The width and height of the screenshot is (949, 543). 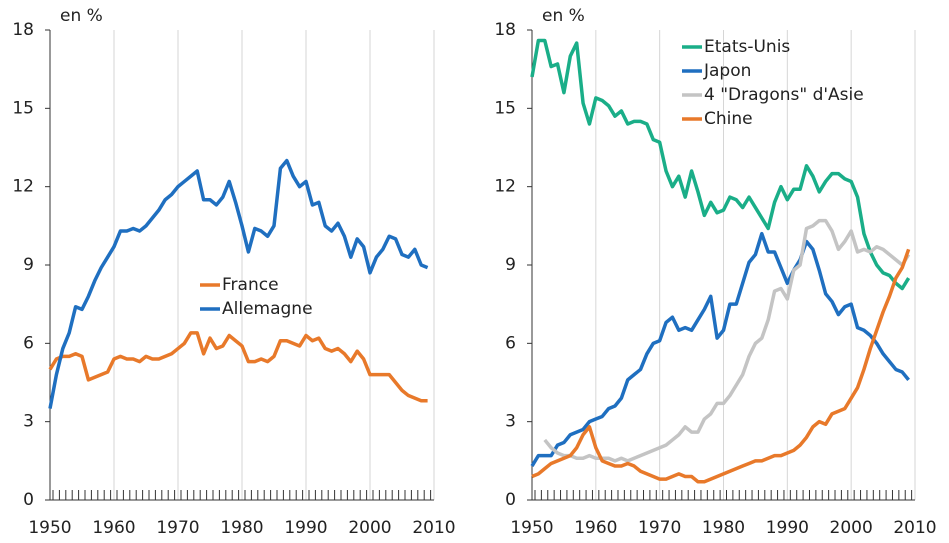 I want to click on legend-label: France, so click(x=250, y=285).